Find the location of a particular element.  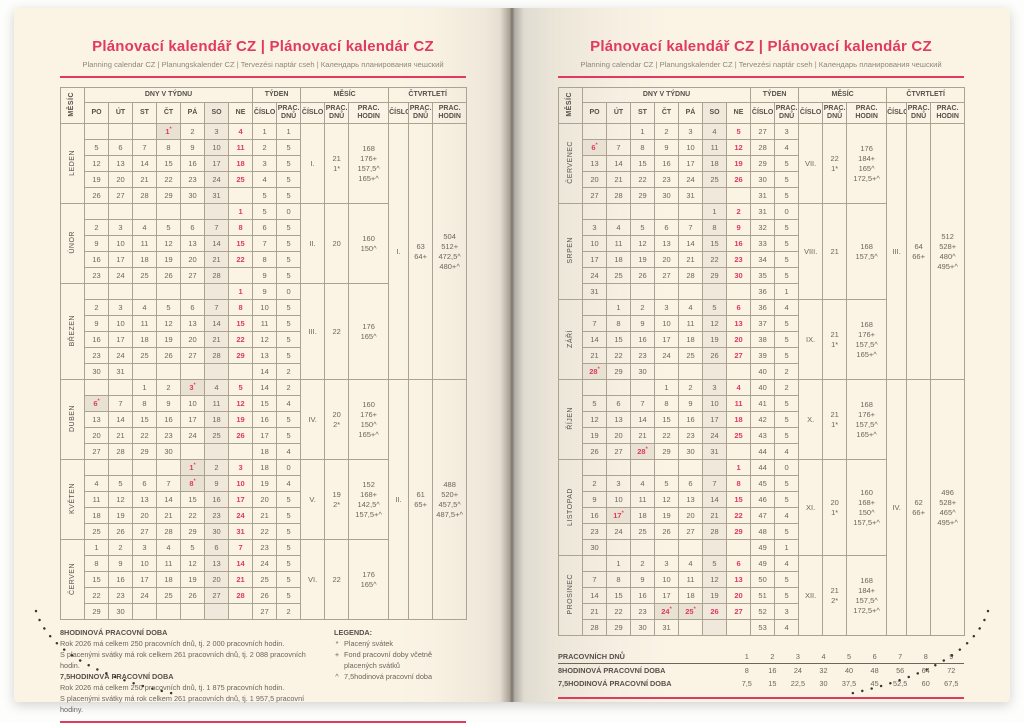

day-cell: 26 is located at coordinates (594, 451).